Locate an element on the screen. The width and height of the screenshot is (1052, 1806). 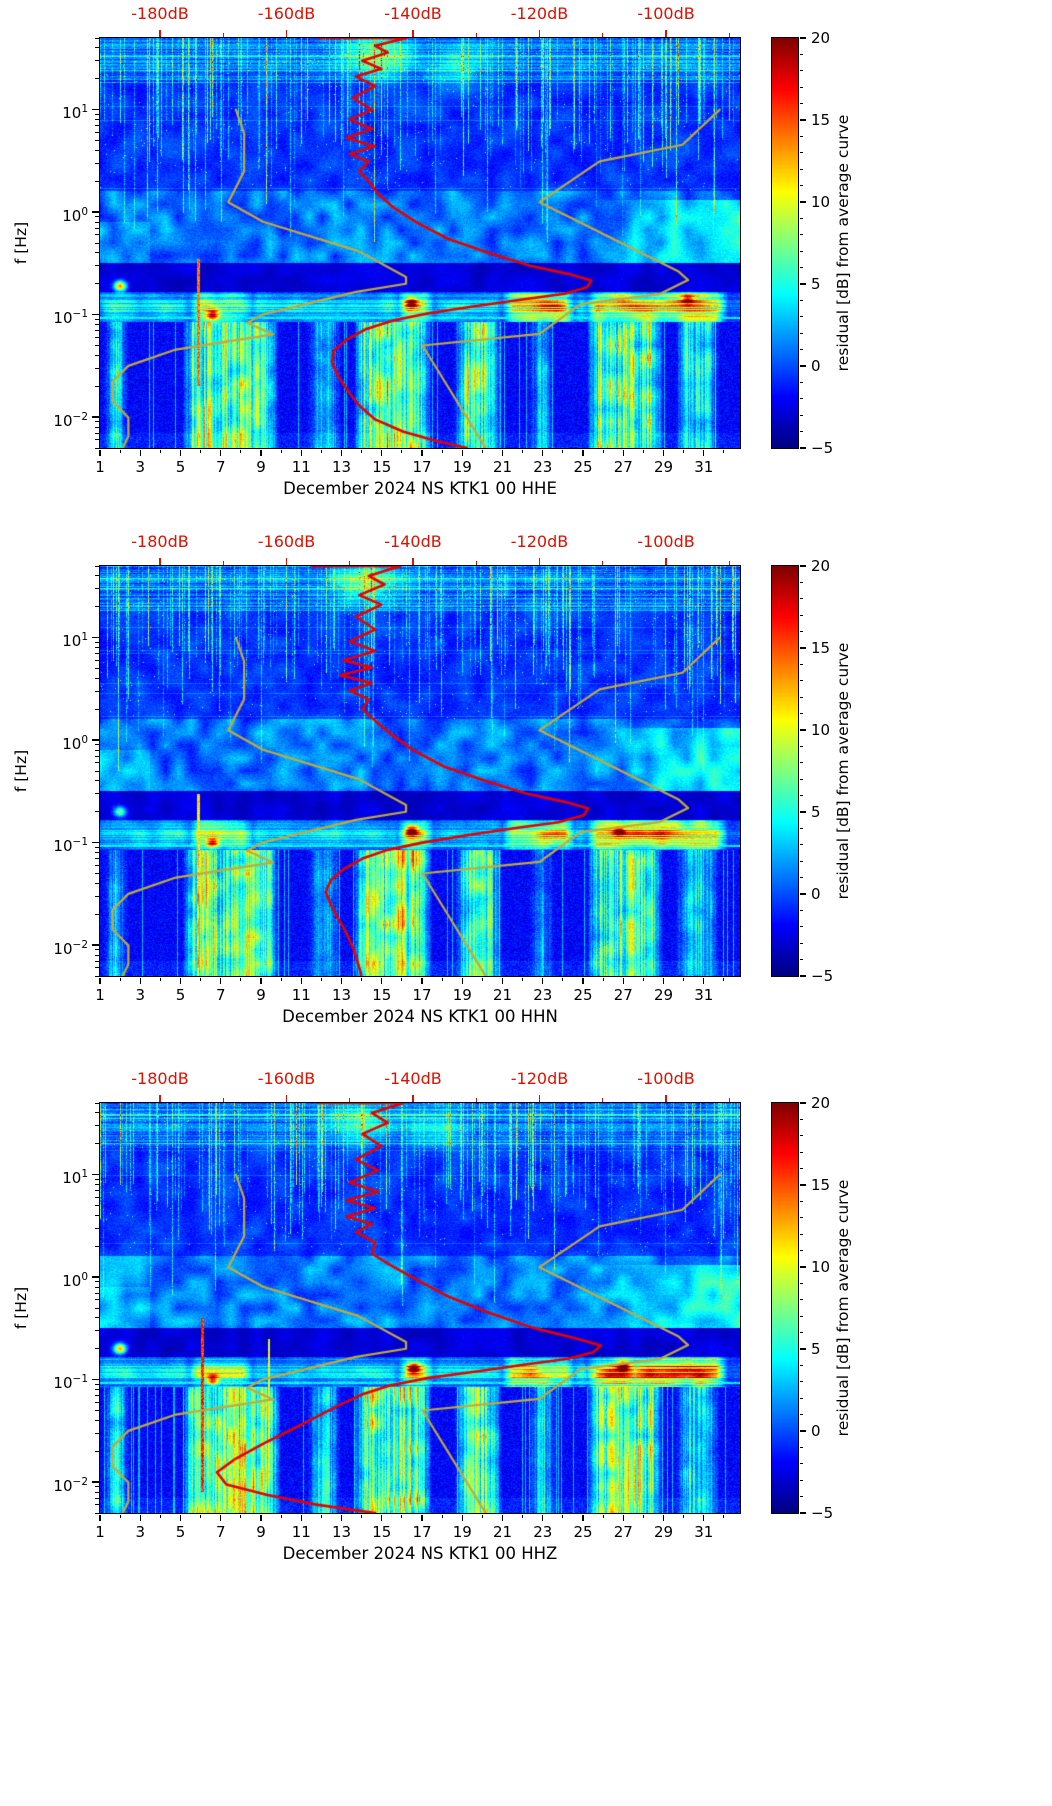
y-tick is located at coordinates (95, 1277).